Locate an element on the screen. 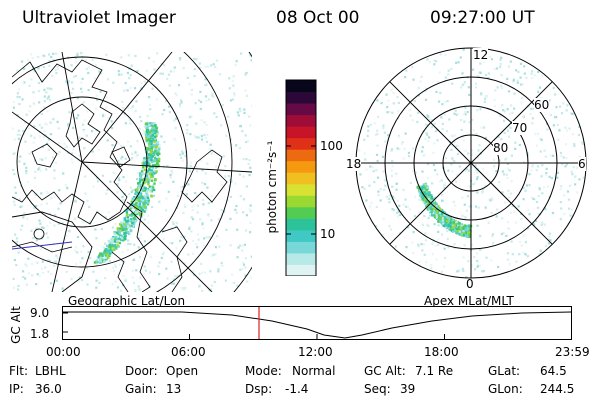  ip-value: 36.0 is located at coordinates (48, 389).